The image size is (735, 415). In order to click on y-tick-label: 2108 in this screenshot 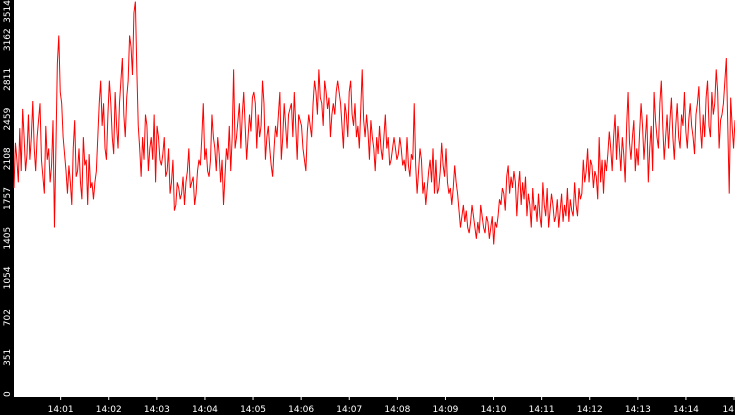, I will do `click(8, 158)`.